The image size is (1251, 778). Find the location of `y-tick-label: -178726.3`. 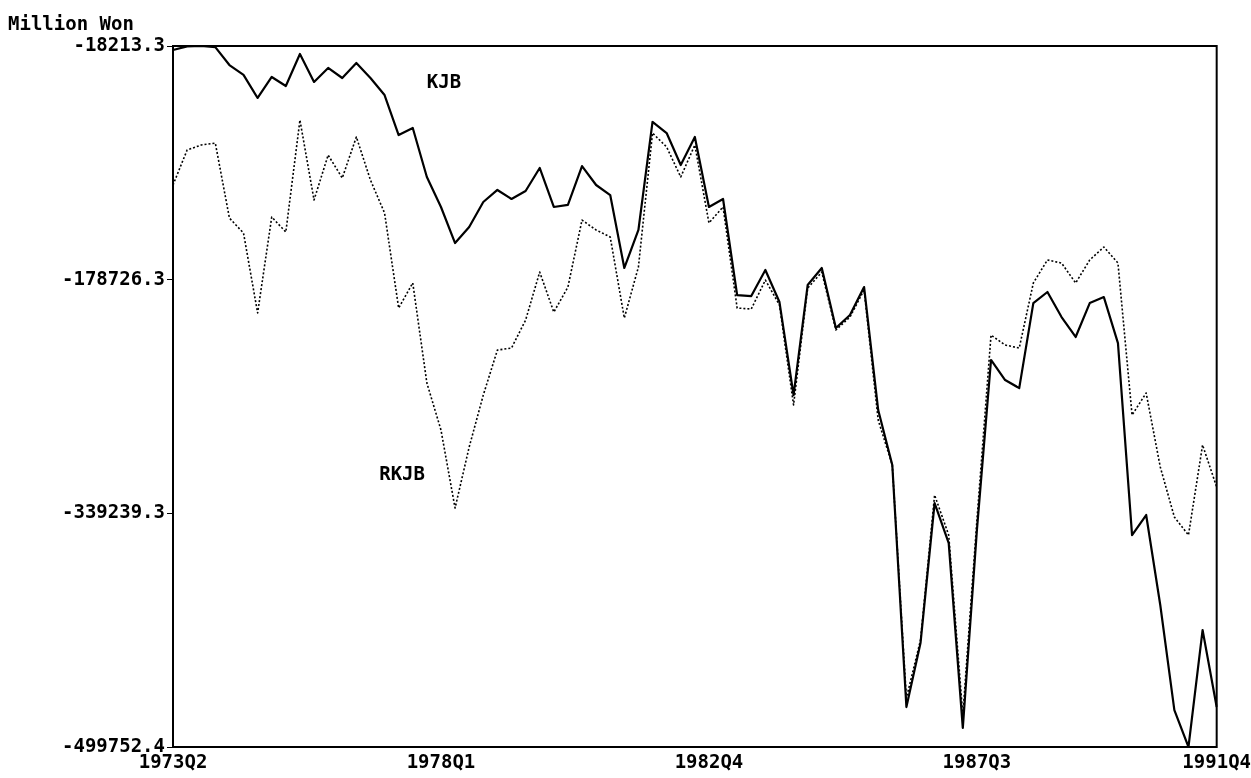

y-tick-label: -178726.3 is located at coordinates (113, 277).